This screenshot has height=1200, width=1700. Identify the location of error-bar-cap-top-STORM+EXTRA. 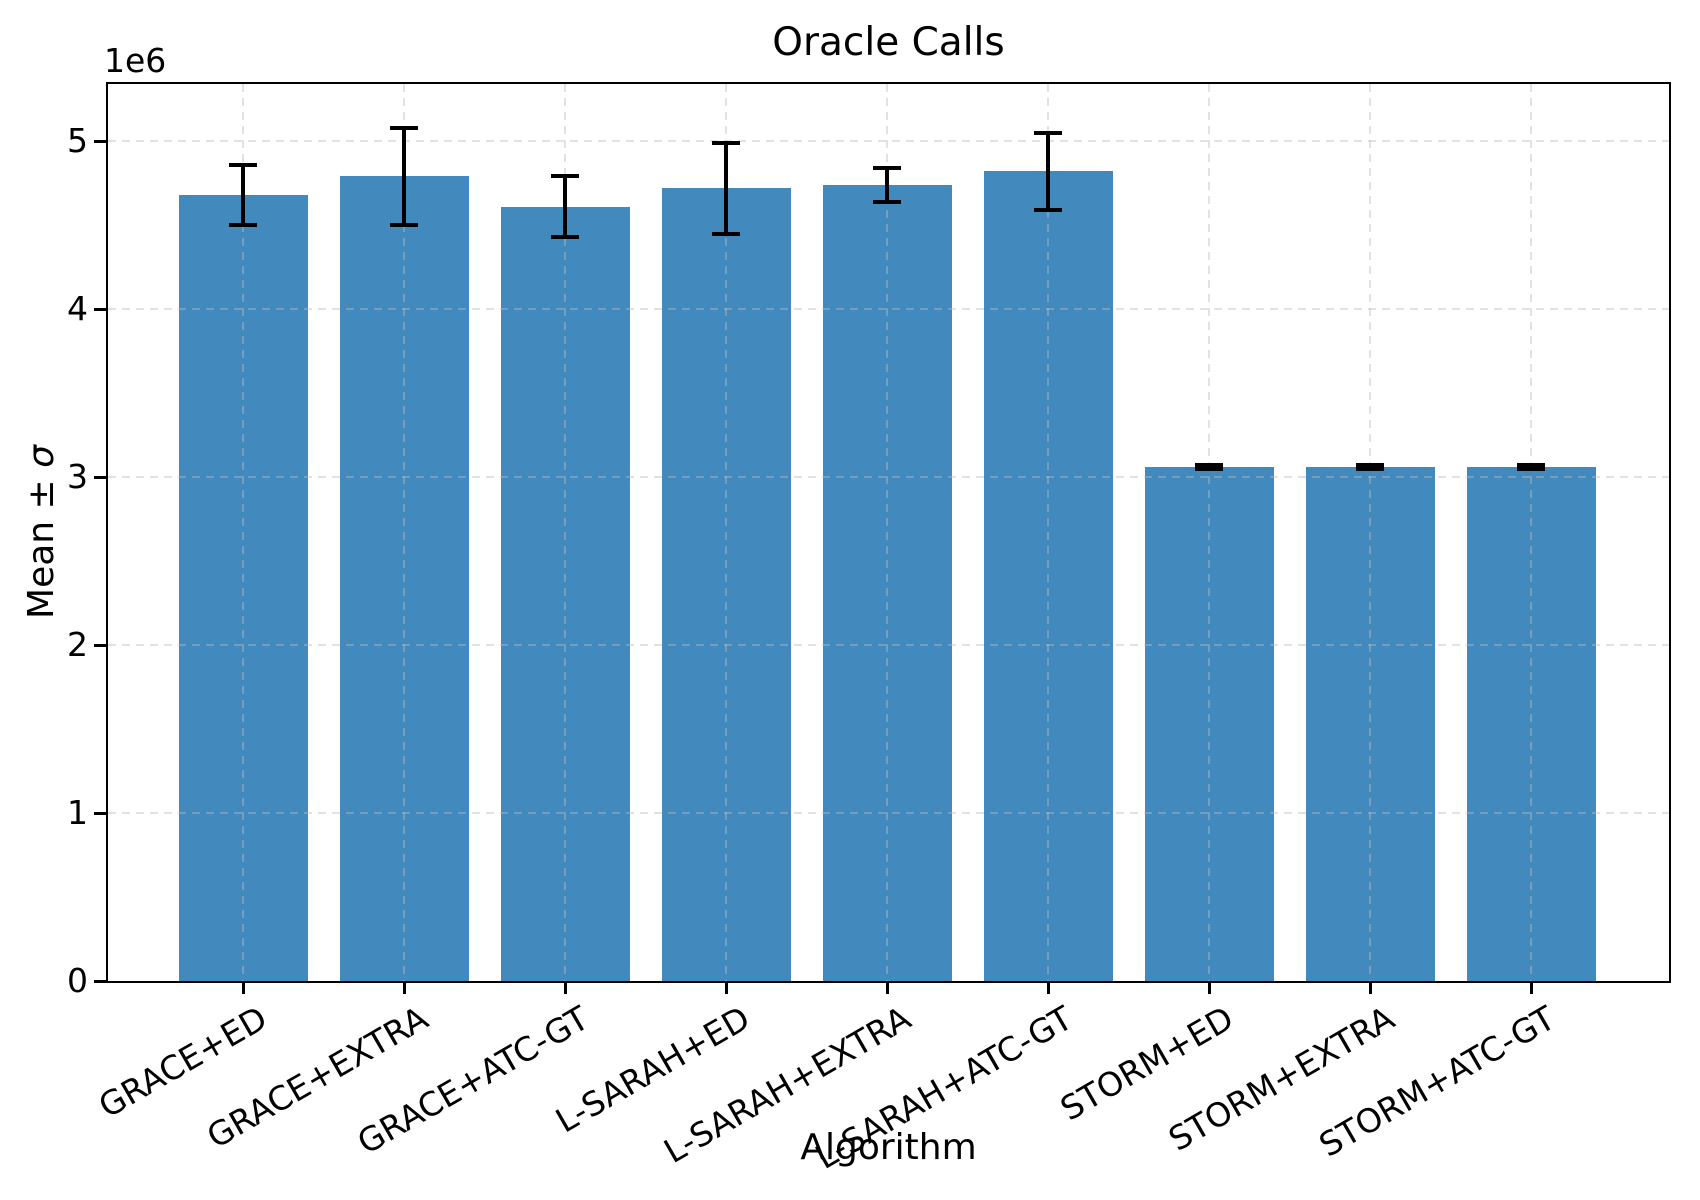
(1370, 465).